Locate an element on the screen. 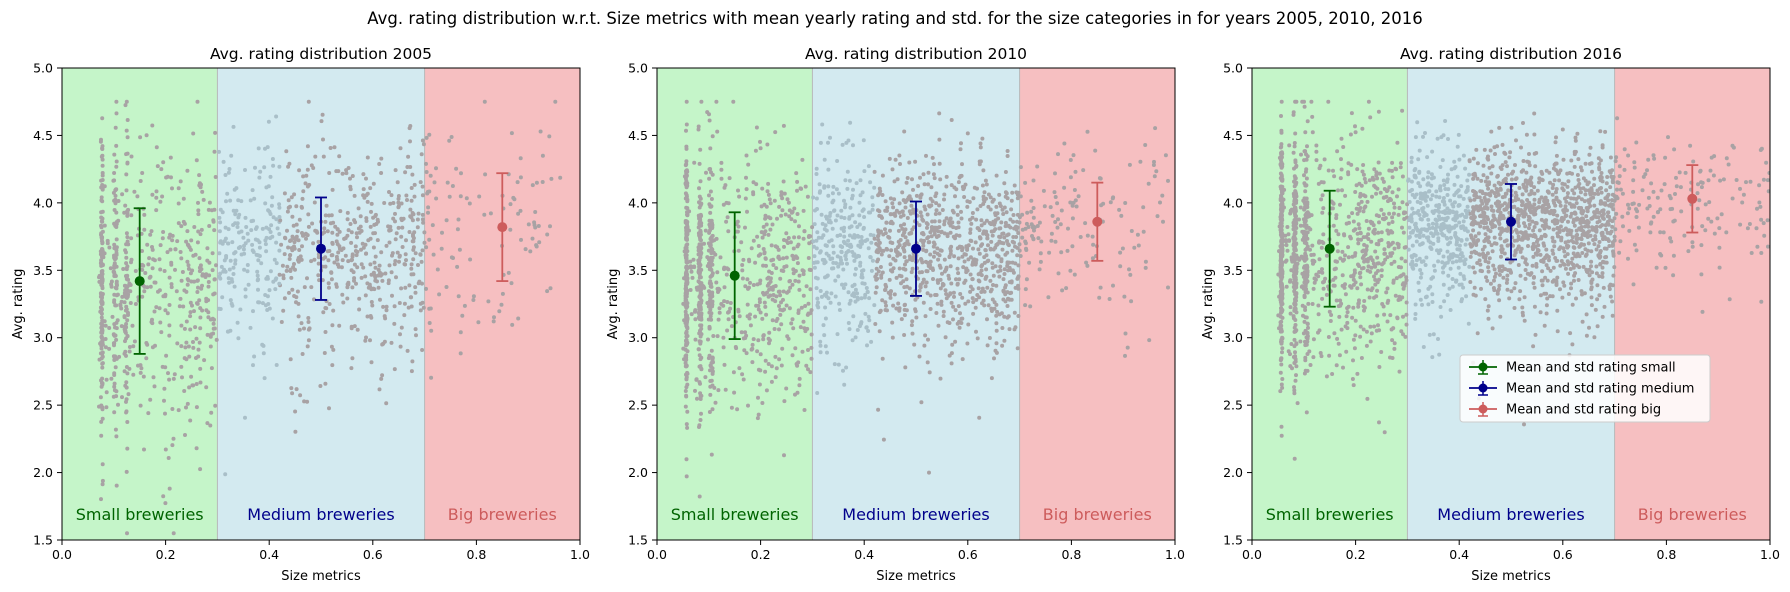 The height and width of the screenshot is (592, 1790). band-label-big: Big breweries is located at coordinates (502, 514).